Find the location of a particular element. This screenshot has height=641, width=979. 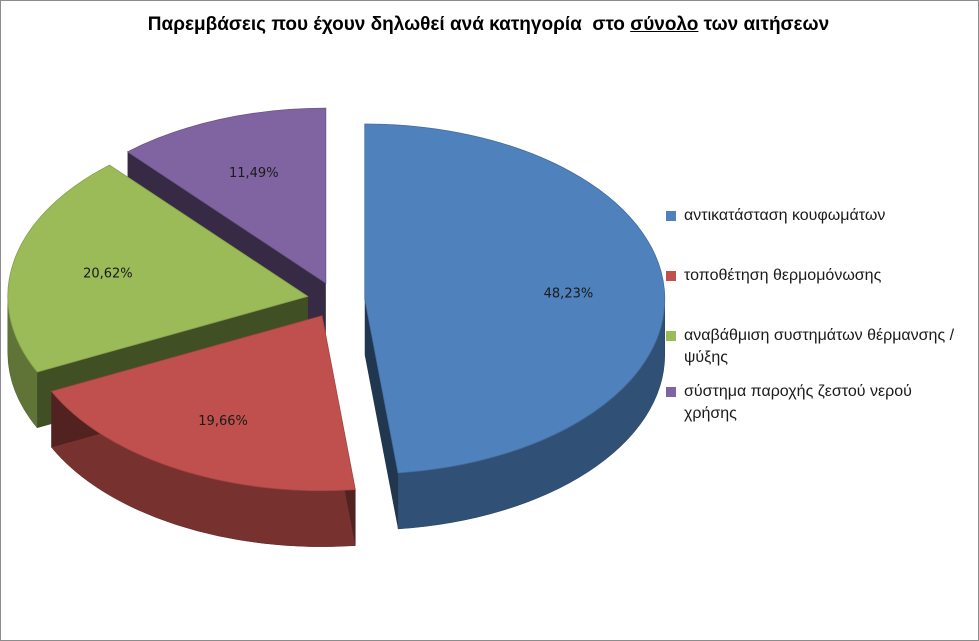

pie-slice is located at coordinates (203, 431).